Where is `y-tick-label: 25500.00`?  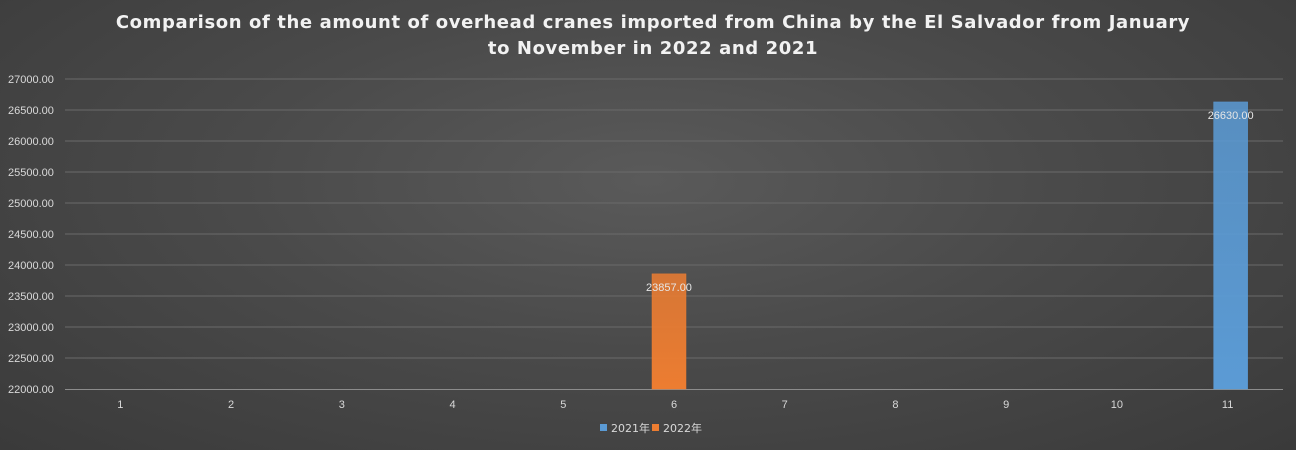 y-tick-label: 25500.00 is located at coordinates (31, 173).